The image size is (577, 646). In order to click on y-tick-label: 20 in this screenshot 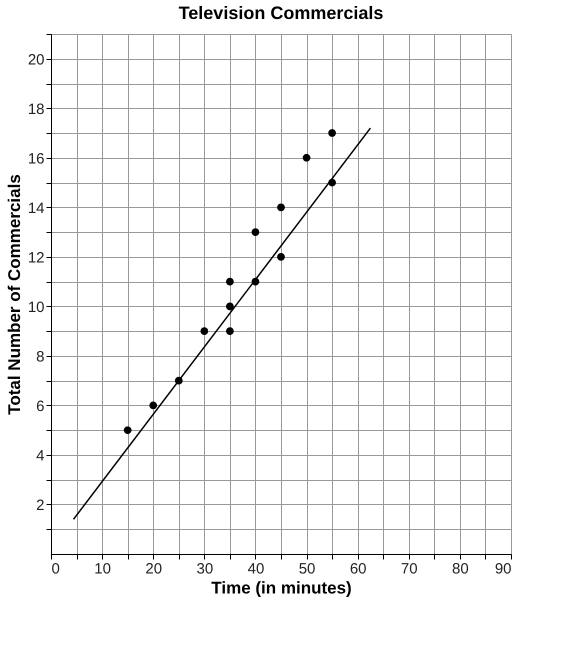, I will do `click(36, 59)`.